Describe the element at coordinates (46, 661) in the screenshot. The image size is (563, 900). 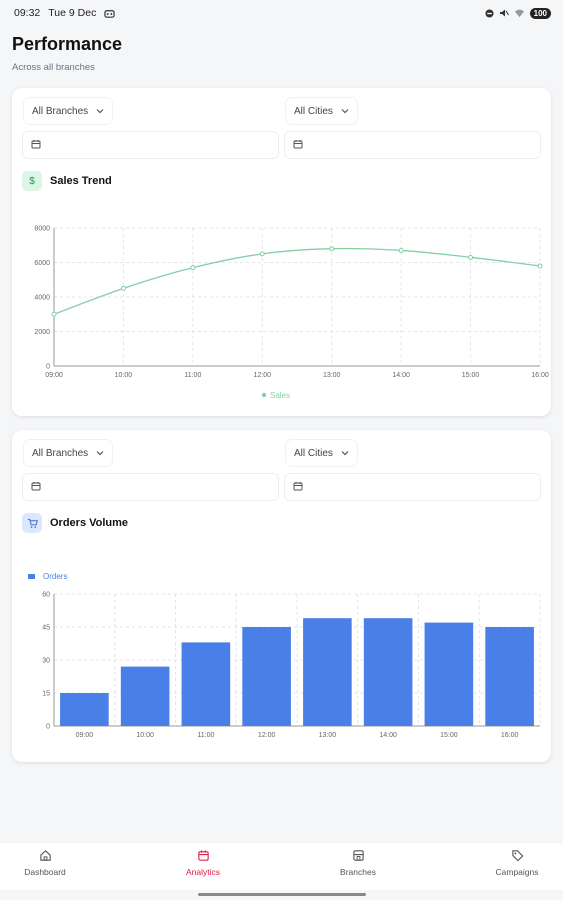
I see `y-tick-label: 30` at that location.